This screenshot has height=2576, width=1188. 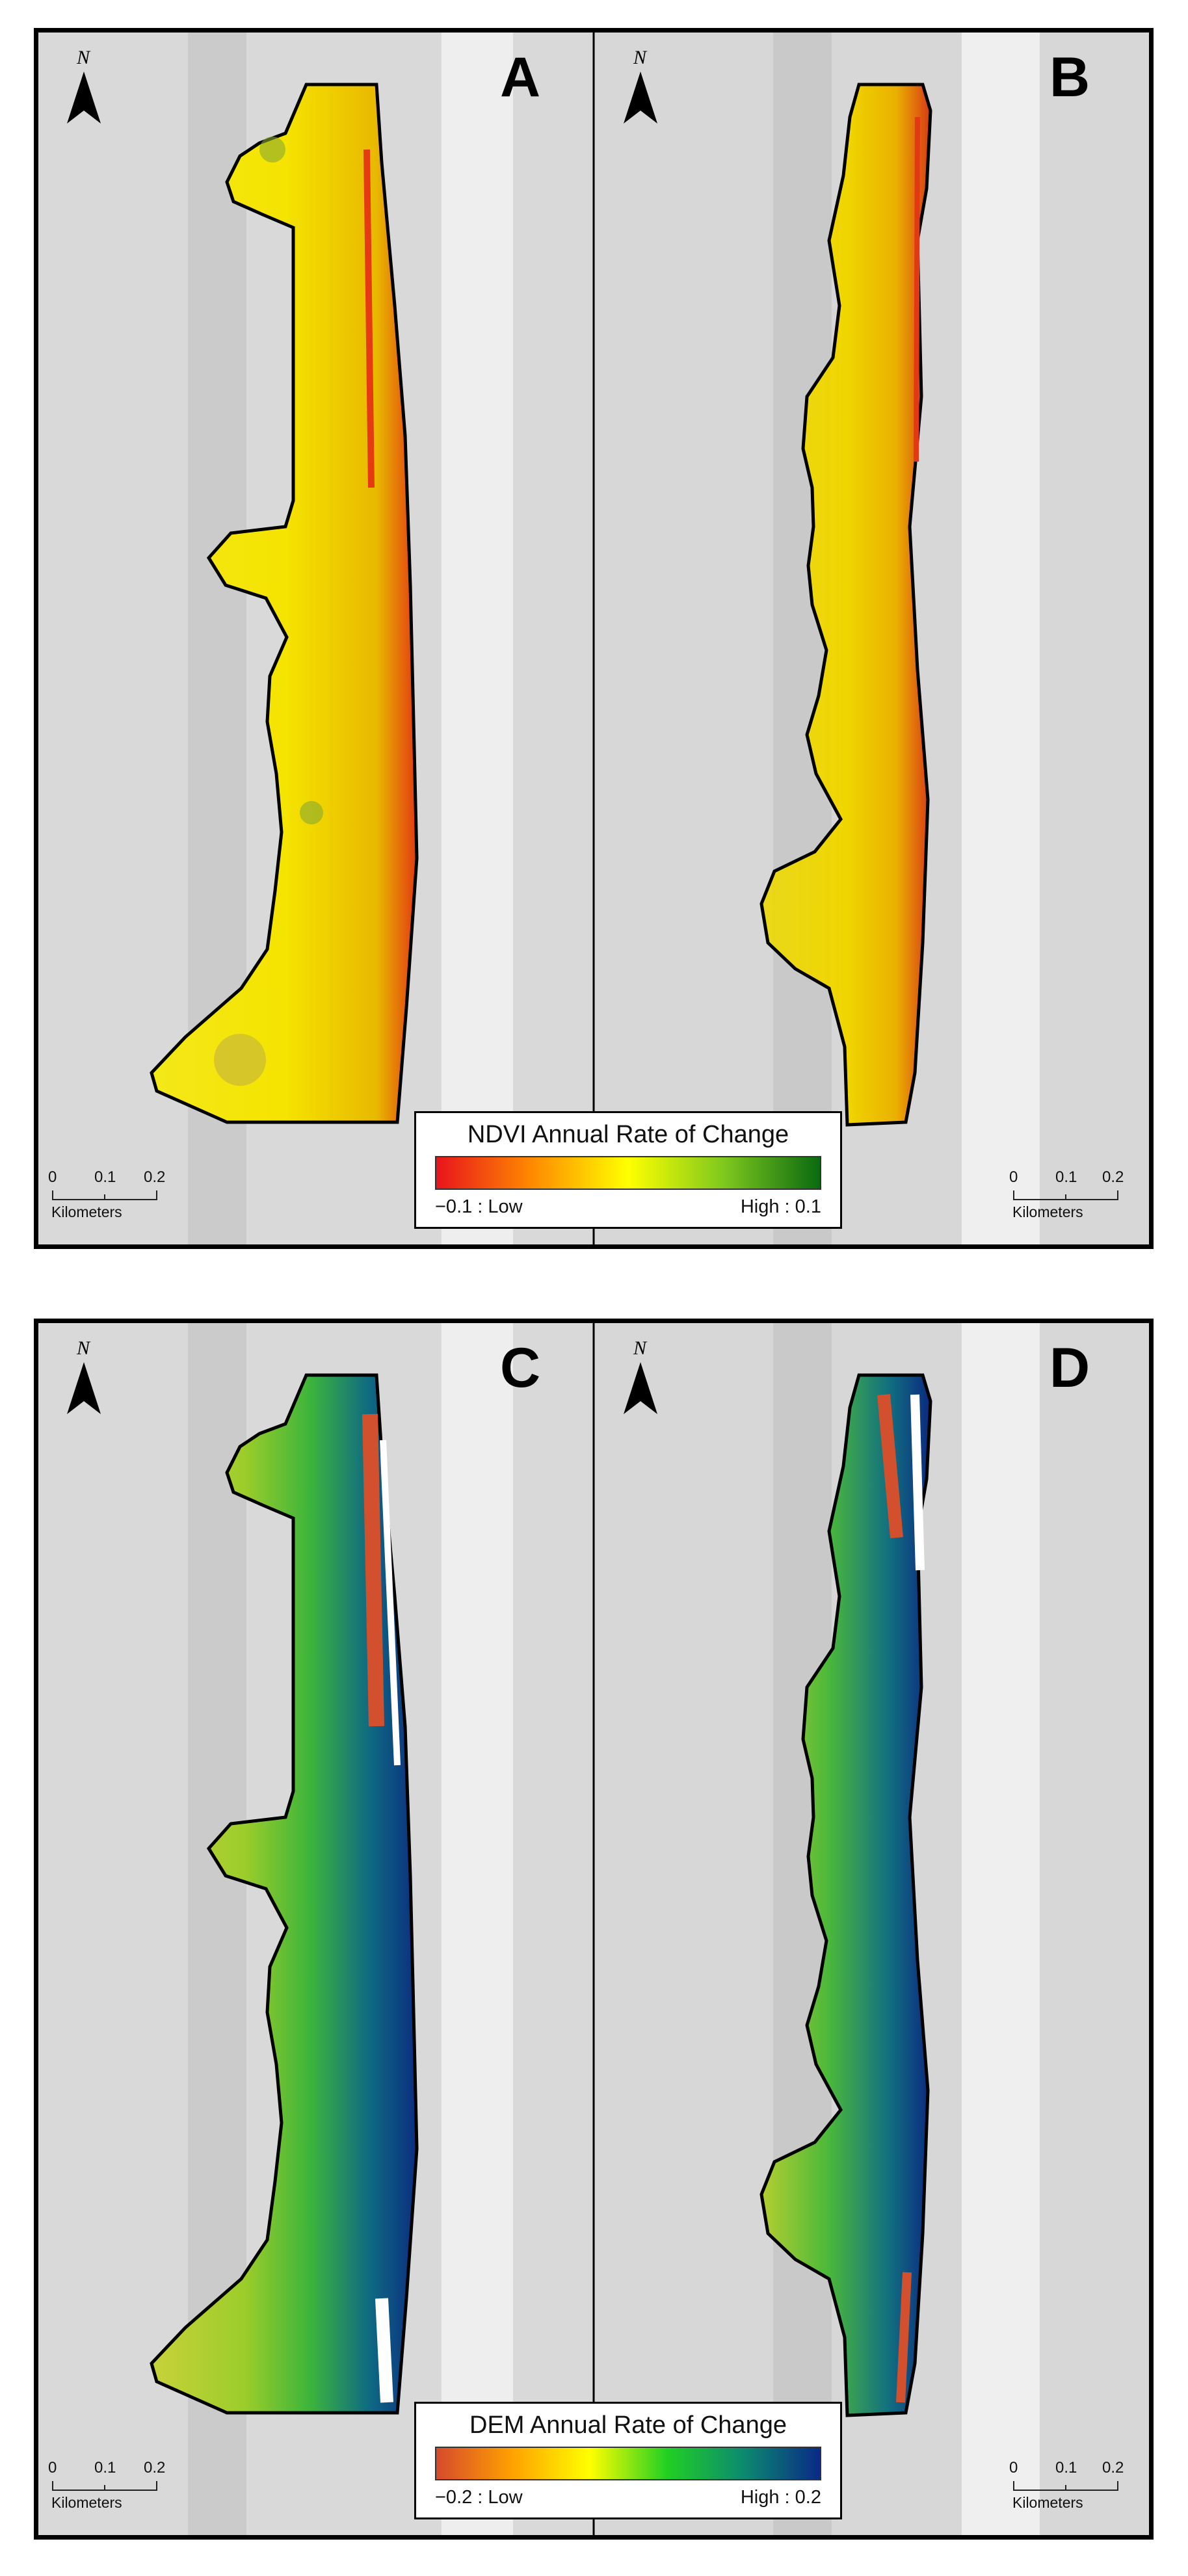 What do you see at coordinates (1065, 1197) in the screenshot?
I see `scale-bar-b: 0 0.1 0.2 Kilometers` at bounding box center [1065, 1197].